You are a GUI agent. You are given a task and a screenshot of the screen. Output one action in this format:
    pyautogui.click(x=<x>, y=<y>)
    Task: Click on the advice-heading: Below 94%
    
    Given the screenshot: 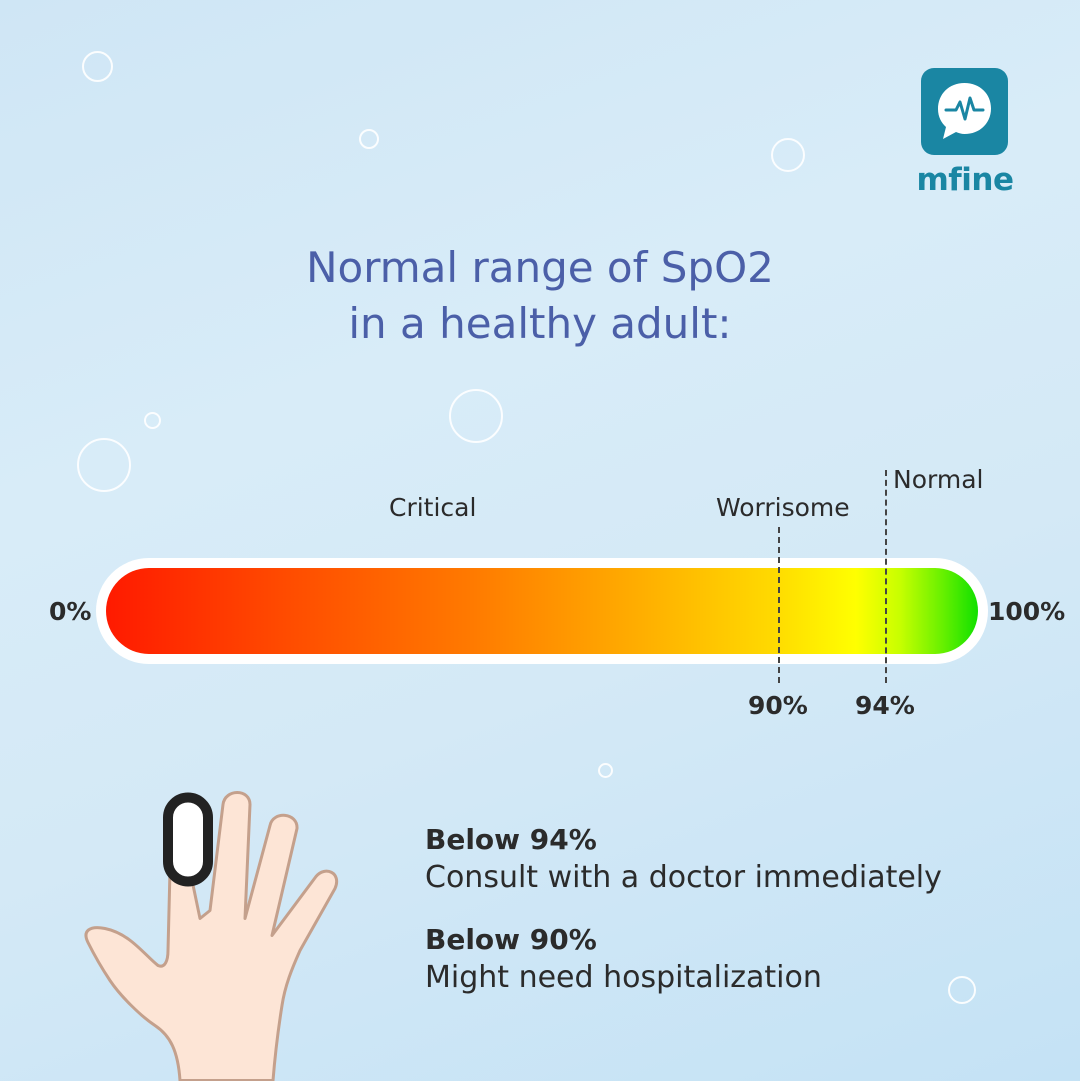 What is the action you would take?
    pyautogui.click(x=511, y=839)
    